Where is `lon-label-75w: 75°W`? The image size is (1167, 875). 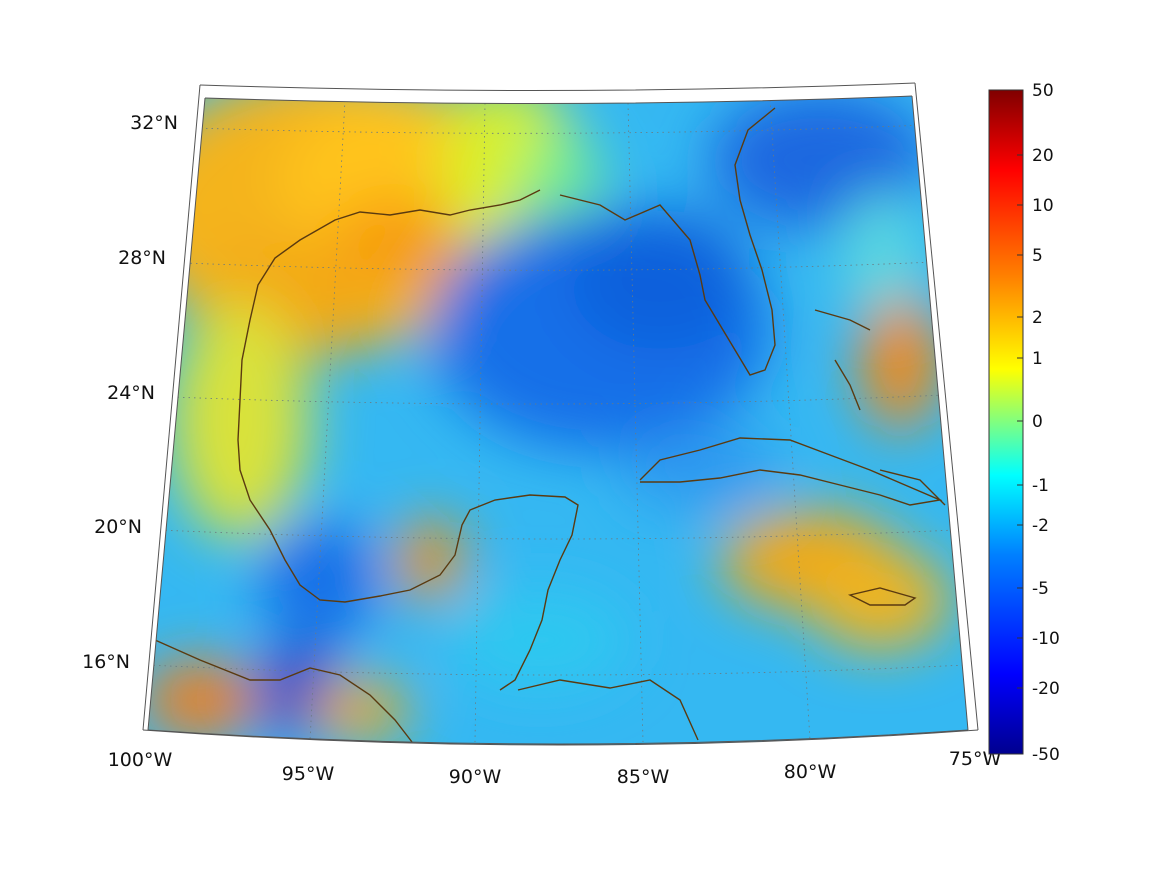 lon-label-75w: 75°W is located at coordinates (975, 759).